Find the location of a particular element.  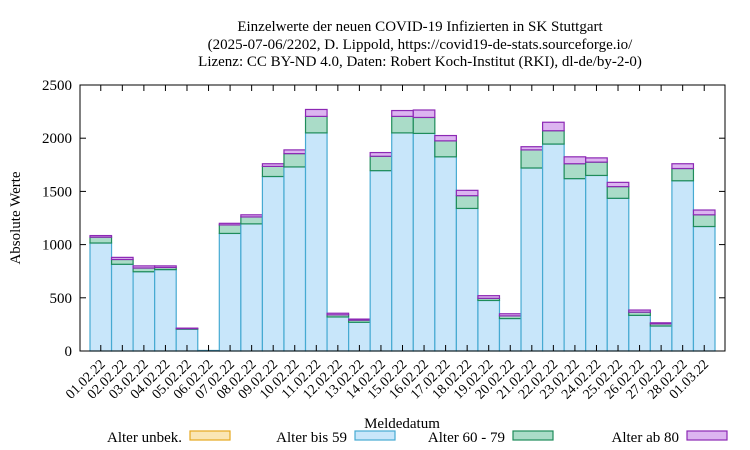

bar-22.02.22-series-1 is located at coordinates (553, 247).